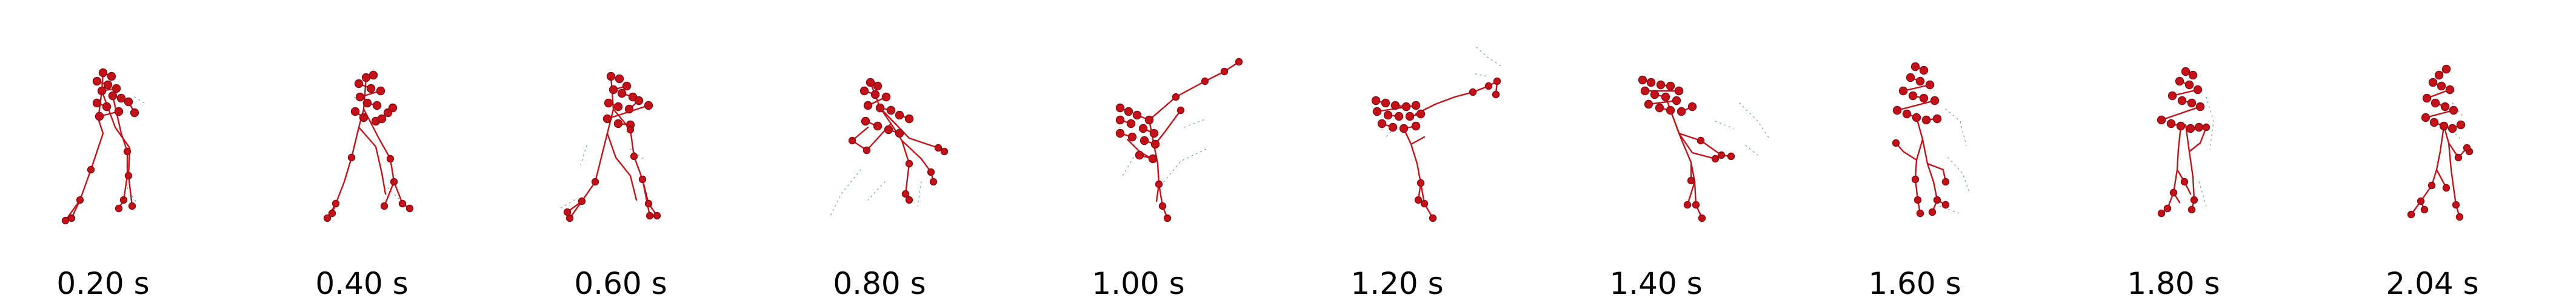 Image resolution: width=2576 pixels, height=303 pixels. I want to click on time-label: 0.80 s, so click(880, 283).